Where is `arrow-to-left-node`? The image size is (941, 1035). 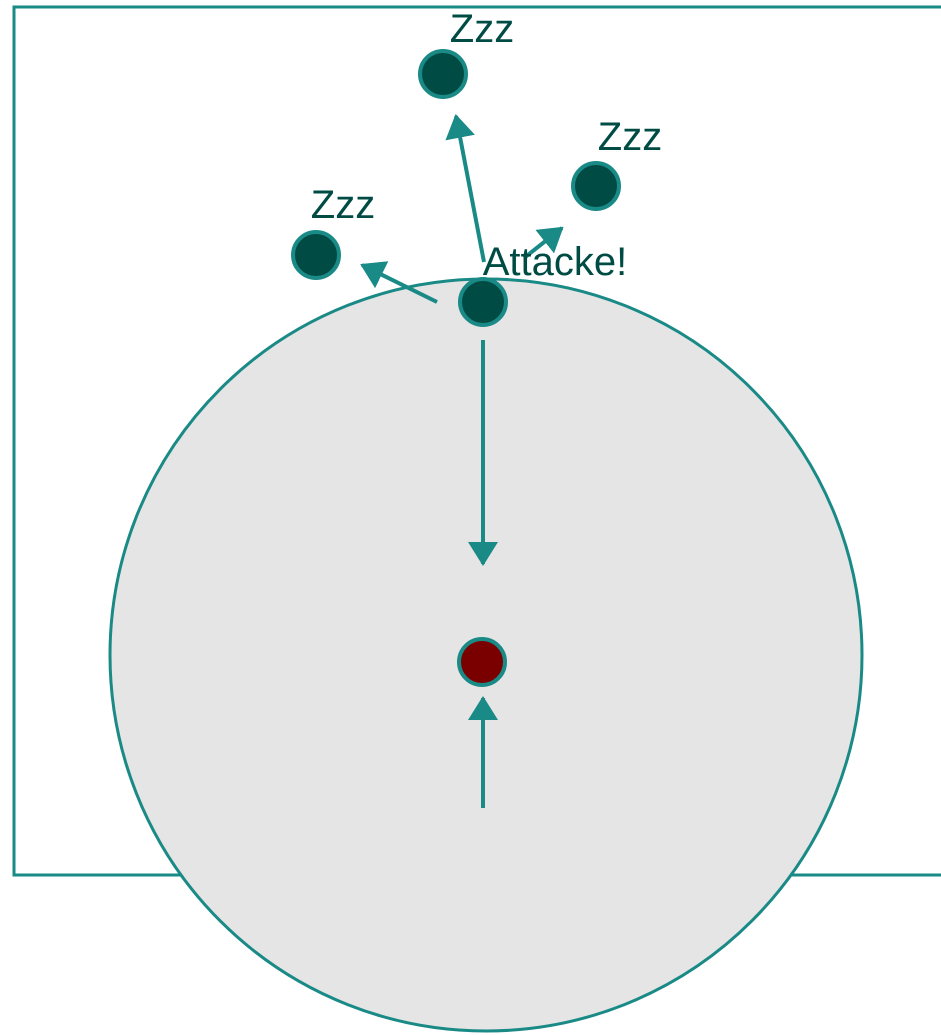 arrow-to-left-node is located at coordinates (399, 282).